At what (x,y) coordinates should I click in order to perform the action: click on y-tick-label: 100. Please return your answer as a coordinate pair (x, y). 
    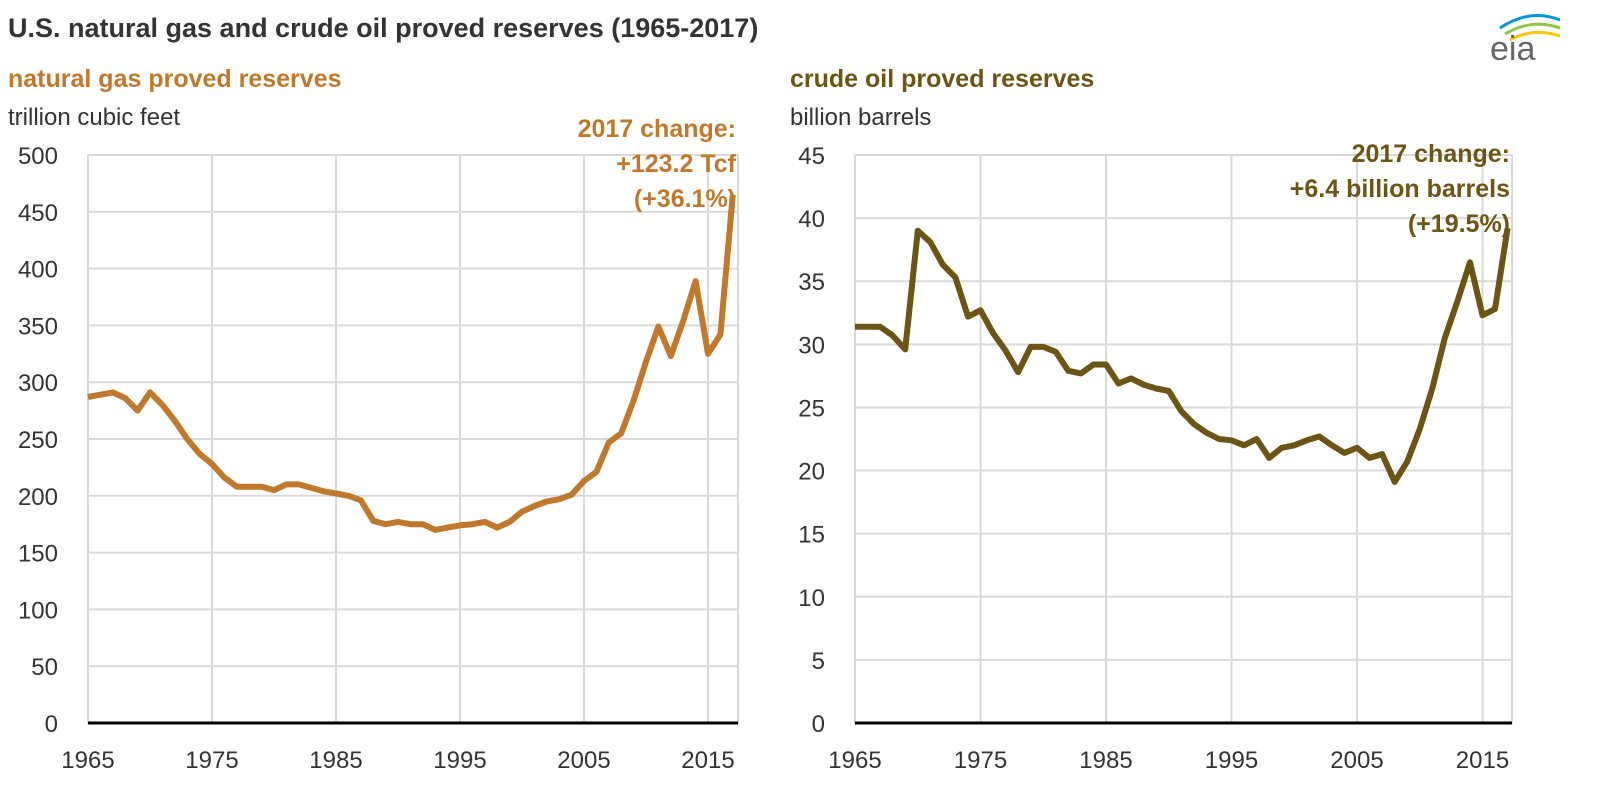
    Looking at the image, I should click on (38, 610).